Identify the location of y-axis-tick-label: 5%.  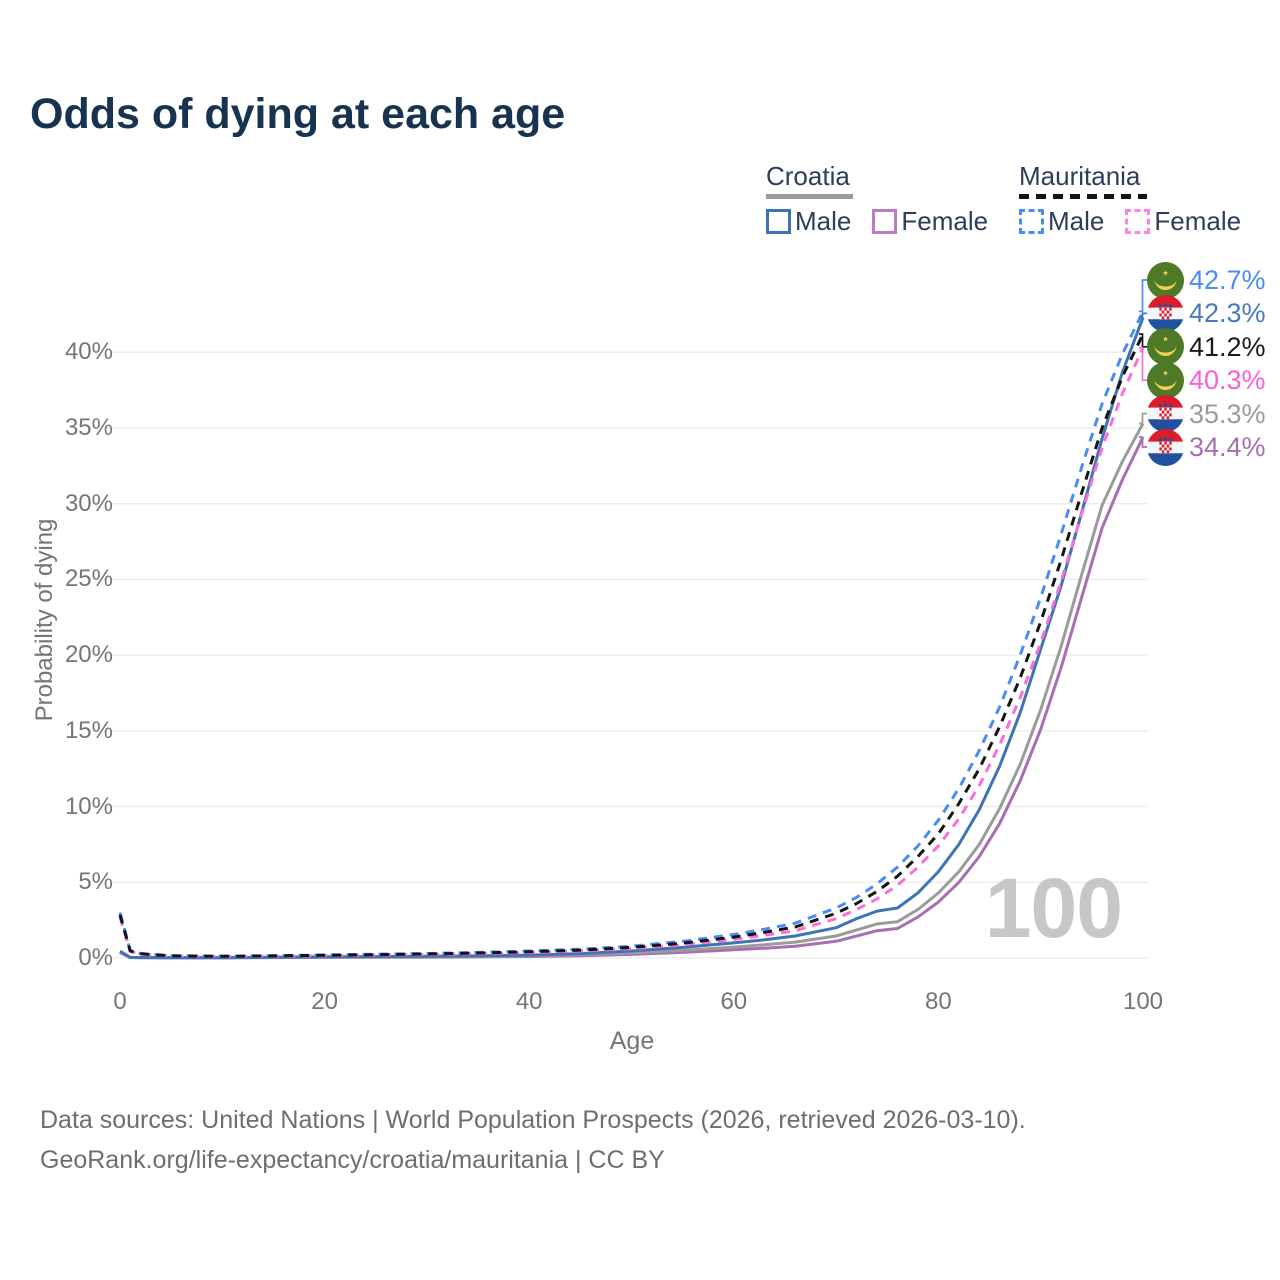
(95, 882).